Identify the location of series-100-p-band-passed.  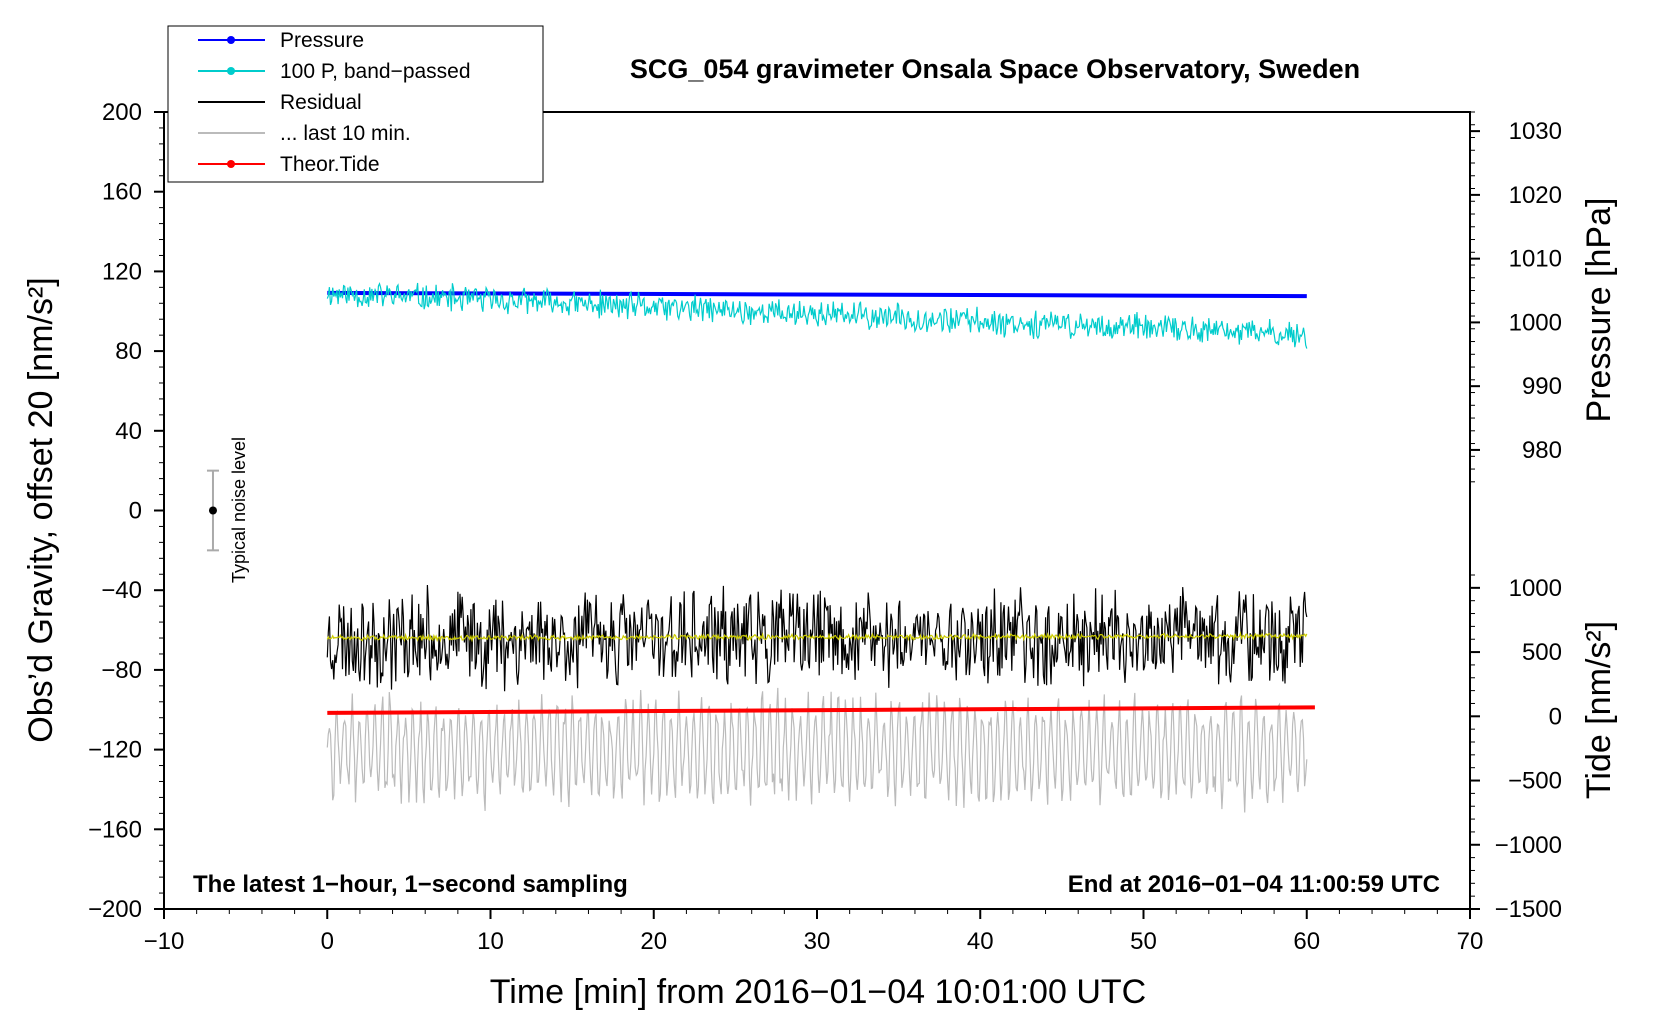
(817, 315).